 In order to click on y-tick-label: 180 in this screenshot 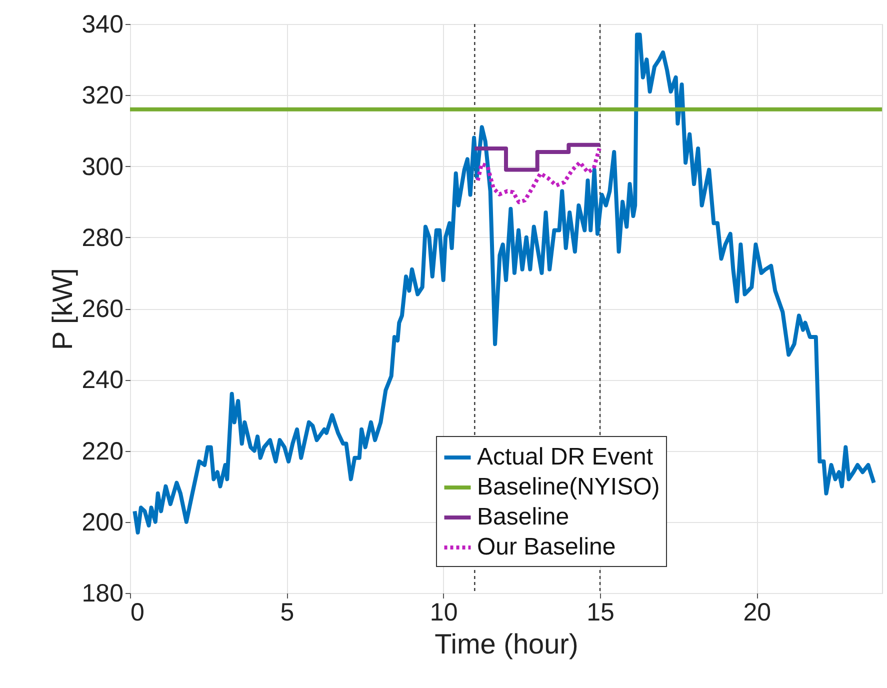, I will do `click(103, 594)`.